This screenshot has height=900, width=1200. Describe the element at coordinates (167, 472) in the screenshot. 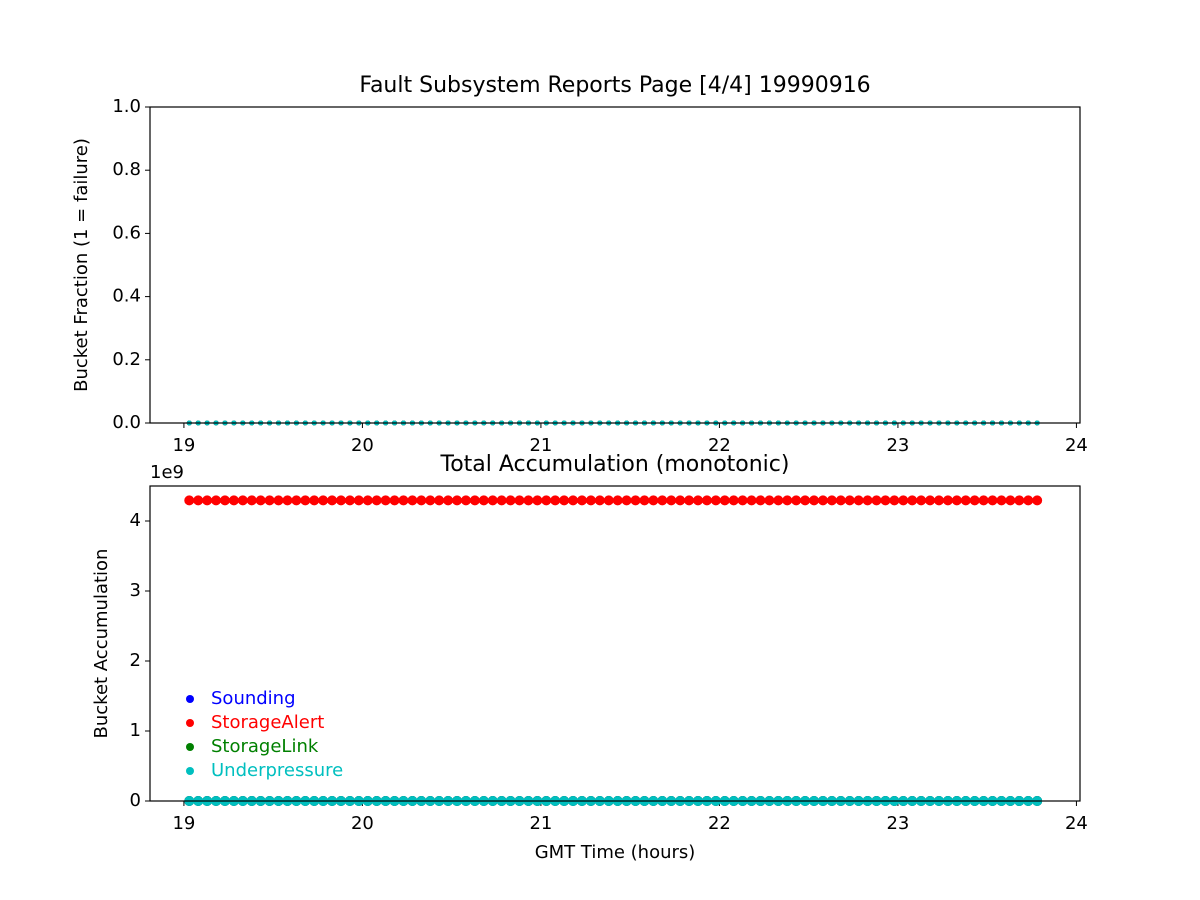

I see `y-offset-label: 1e9` at that location.